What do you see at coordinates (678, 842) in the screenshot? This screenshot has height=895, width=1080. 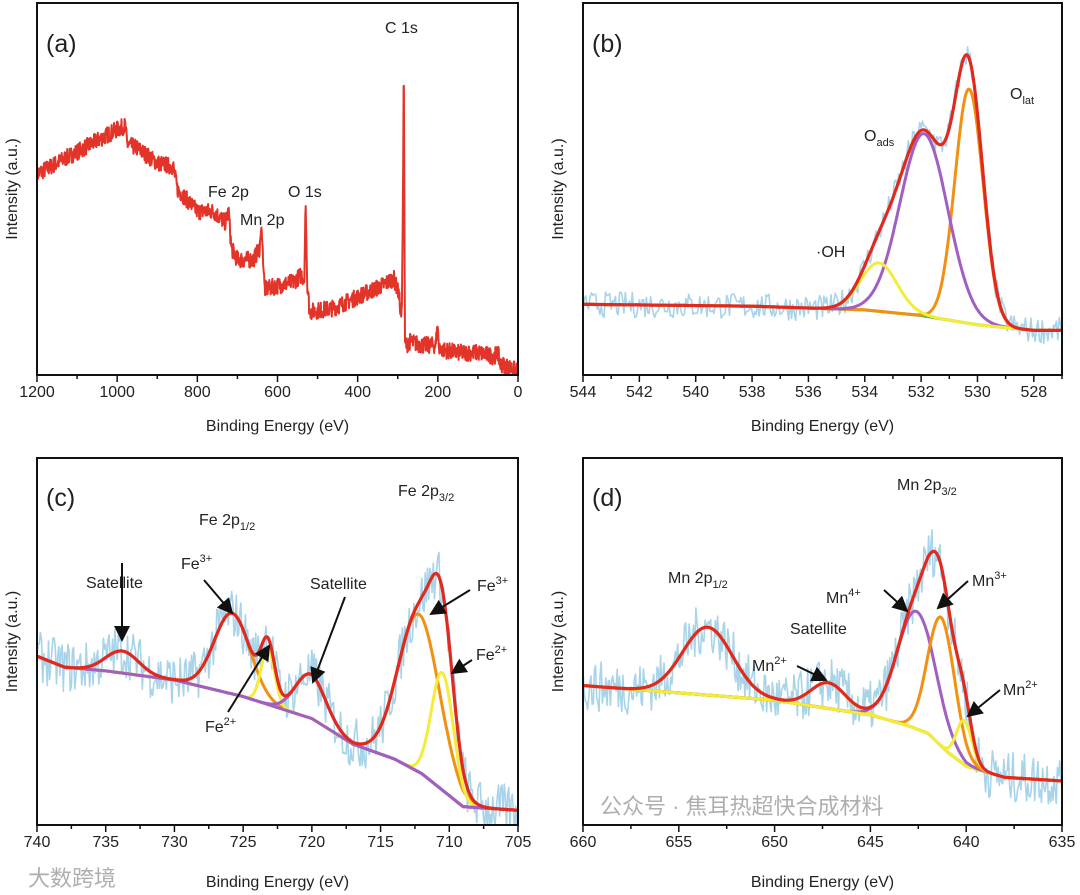 I see `x-tick-label: 655` at bounding box center [678, 842].